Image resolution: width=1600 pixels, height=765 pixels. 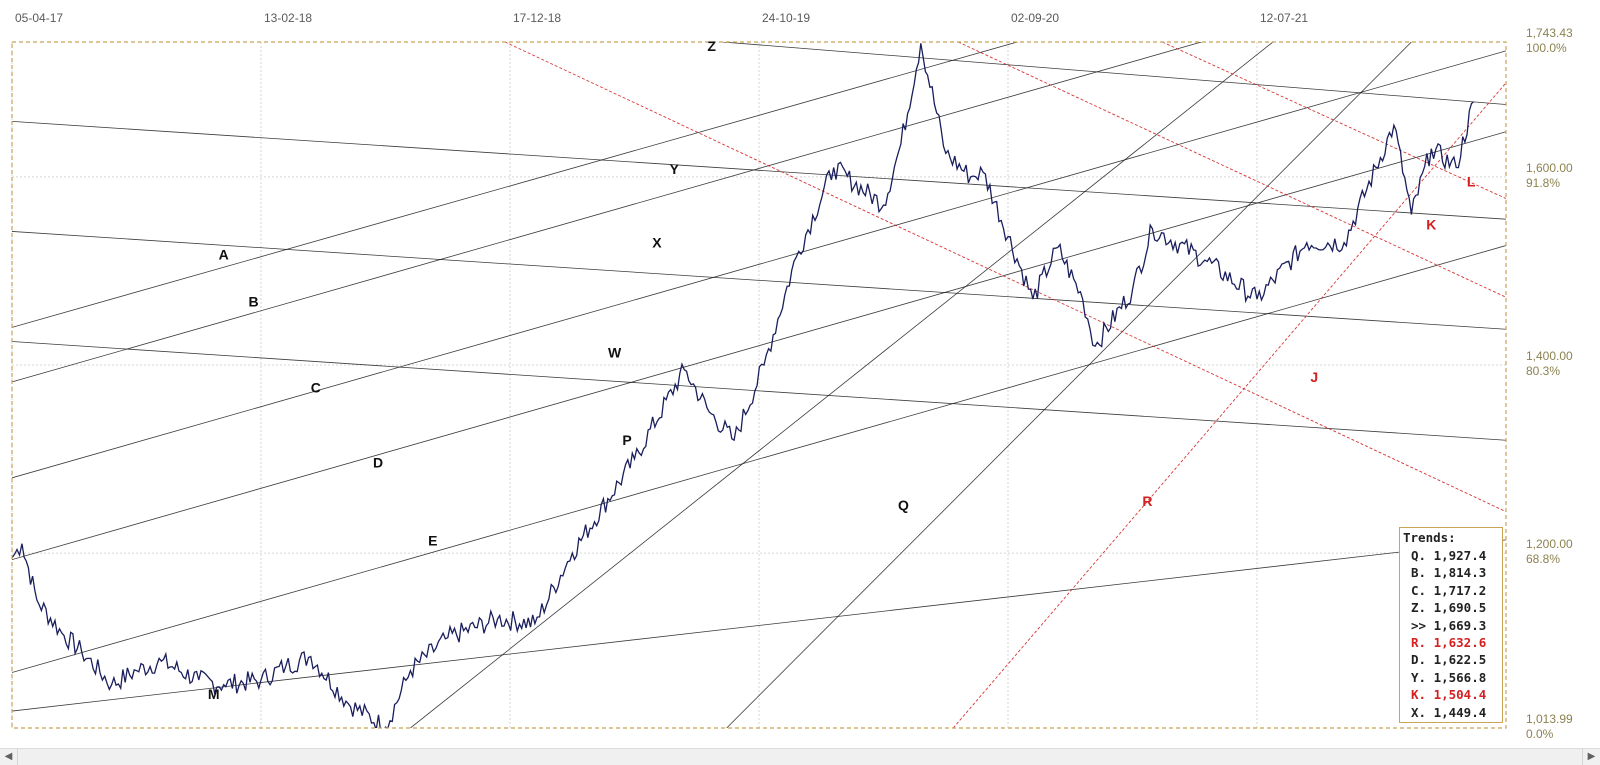 I want to click on scrollbar-track, so click(x=800, y=757).